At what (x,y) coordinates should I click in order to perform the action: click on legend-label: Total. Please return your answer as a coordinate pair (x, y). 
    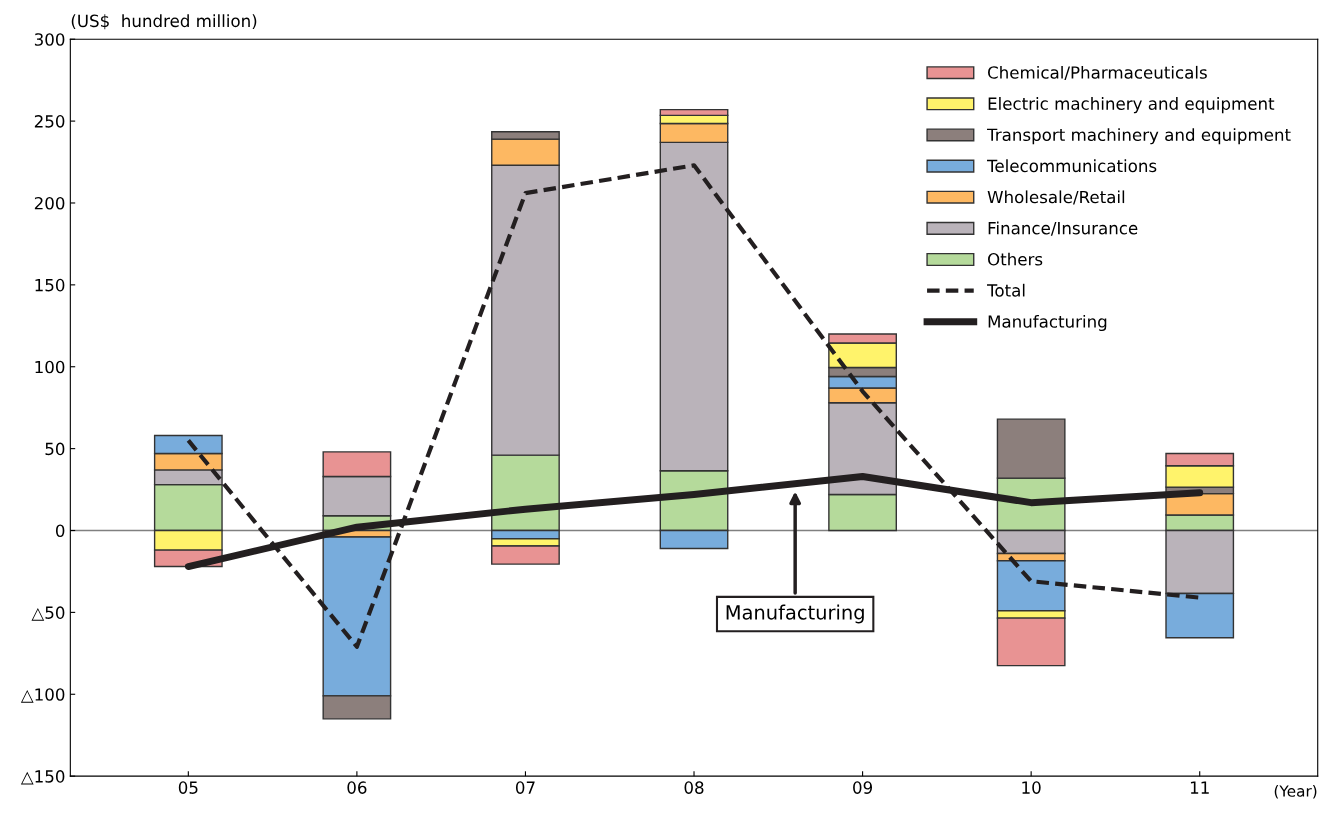
    Looking at the image, I should click on (1006, 290).